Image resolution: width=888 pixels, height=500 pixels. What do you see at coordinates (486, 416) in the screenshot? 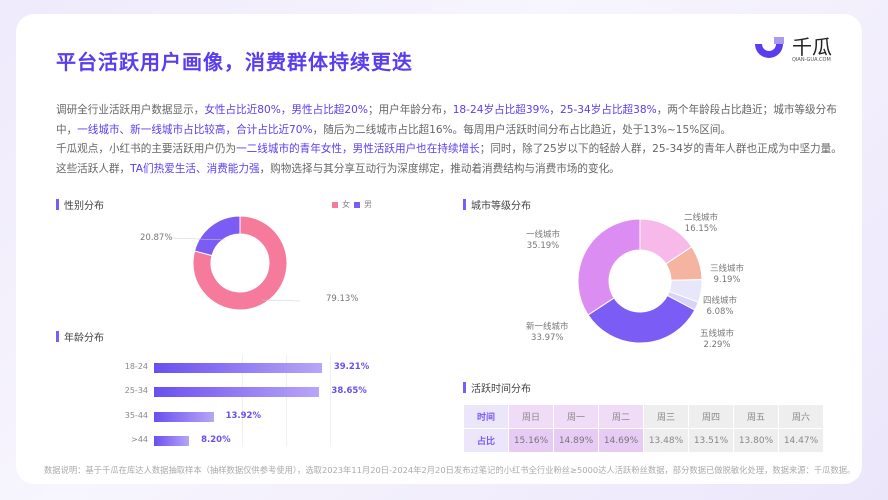
I see `row-header-time: 时间` at bounding box center [486, 416].